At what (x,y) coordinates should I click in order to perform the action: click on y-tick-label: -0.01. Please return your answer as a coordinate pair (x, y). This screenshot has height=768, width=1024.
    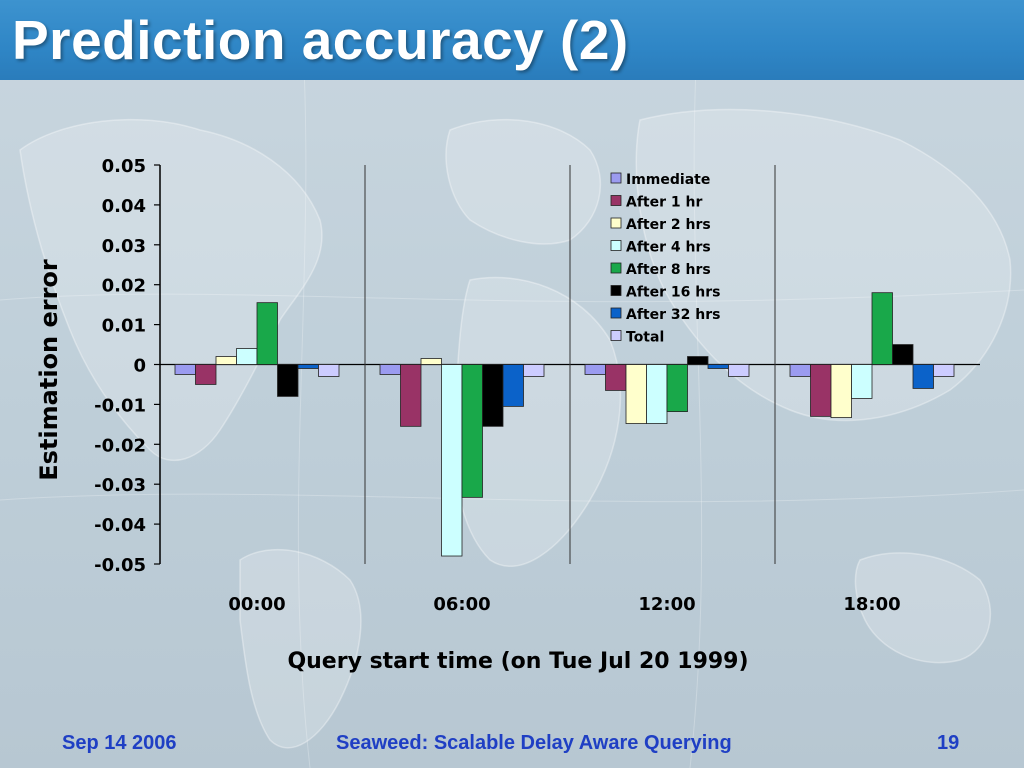
    Looking at the image, I should click on (120, 405).